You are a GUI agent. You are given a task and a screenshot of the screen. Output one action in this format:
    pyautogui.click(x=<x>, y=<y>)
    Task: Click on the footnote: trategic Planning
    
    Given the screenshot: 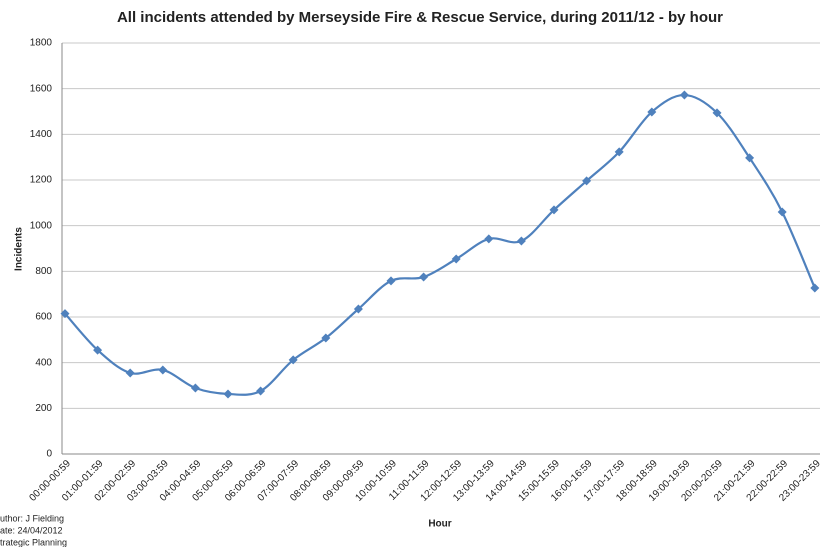 What is the action you would take?
    pyautogui.click(x=33, y=542)
    